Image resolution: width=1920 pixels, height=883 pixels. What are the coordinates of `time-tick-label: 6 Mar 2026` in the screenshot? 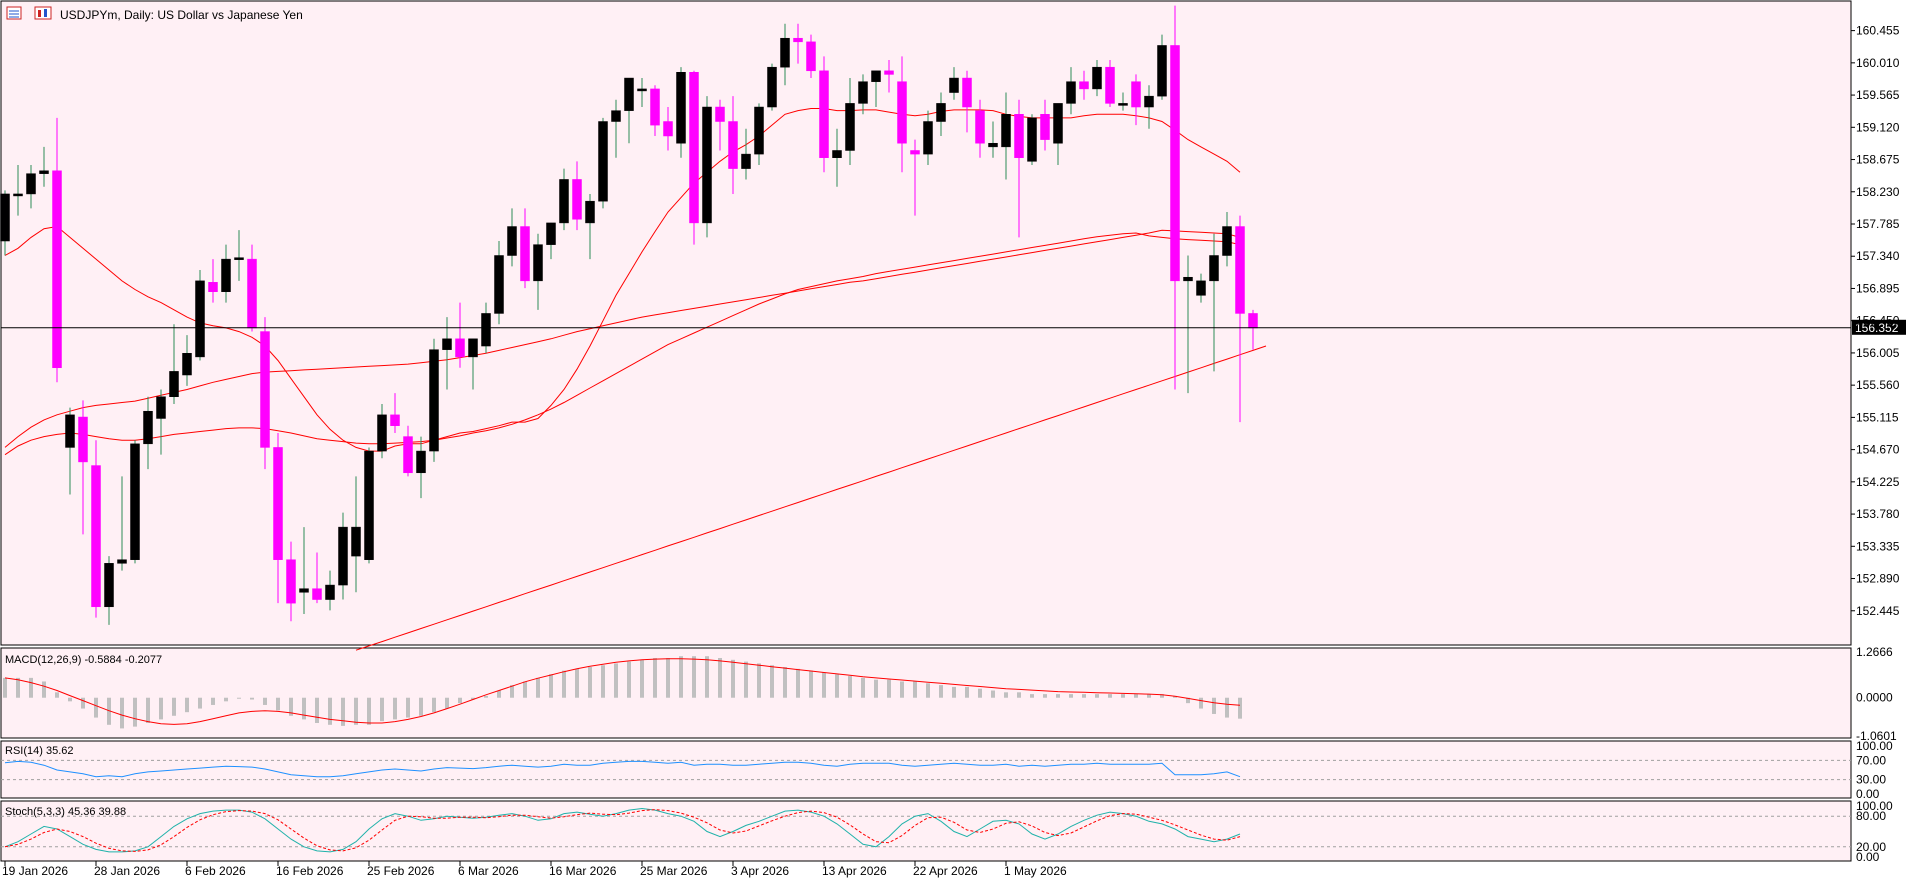 It's located at (488, 871).